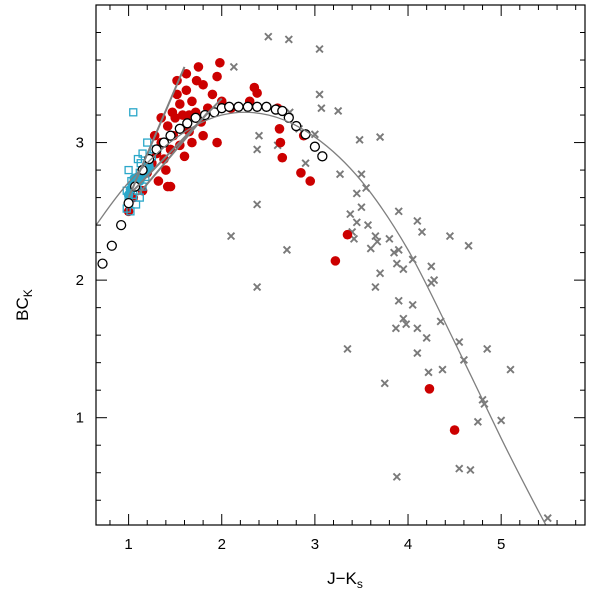 Image resolution: width=600 pixels, height=595 pixels. Describe the element at coordinates (24, 305) in the screenshot. I see `y-axis-title: BCK` at that location.